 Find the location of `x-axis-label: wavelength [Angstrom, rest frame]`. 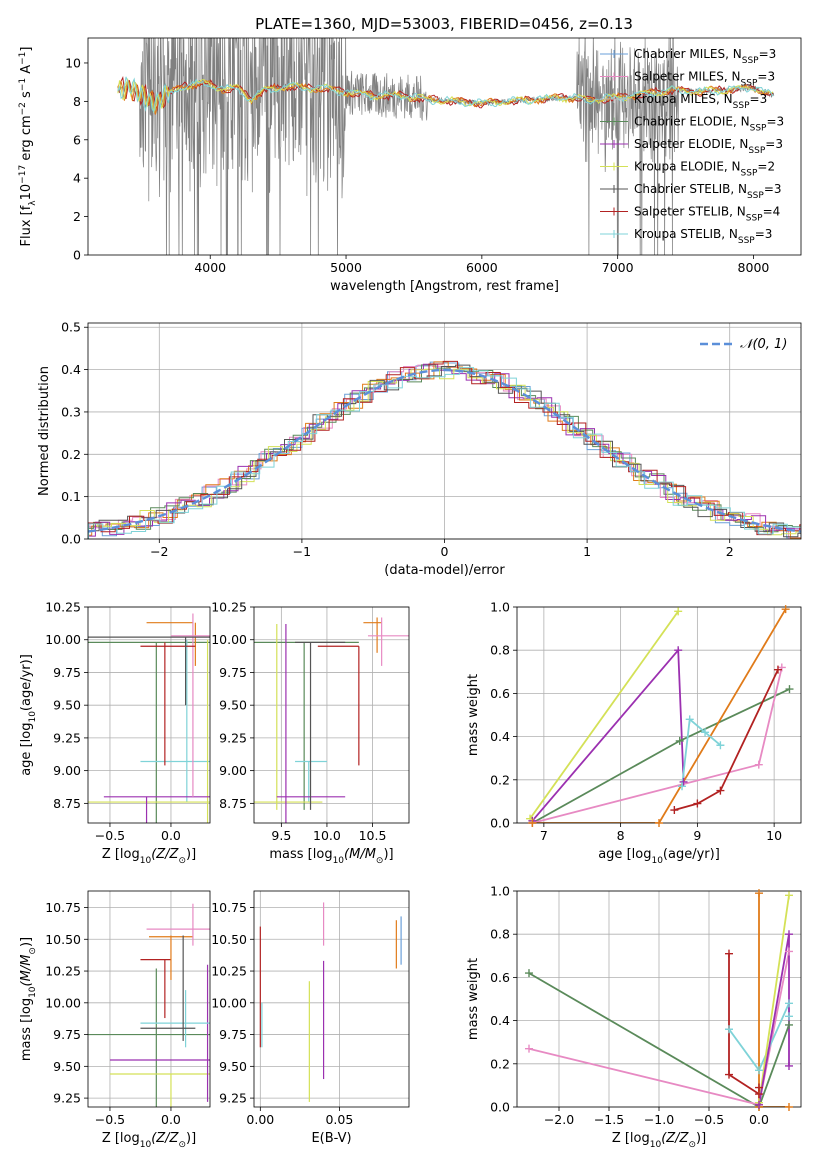

x-axis-label: wavelength [Angstrom, rest frame] is located at coordinates (444, 286).